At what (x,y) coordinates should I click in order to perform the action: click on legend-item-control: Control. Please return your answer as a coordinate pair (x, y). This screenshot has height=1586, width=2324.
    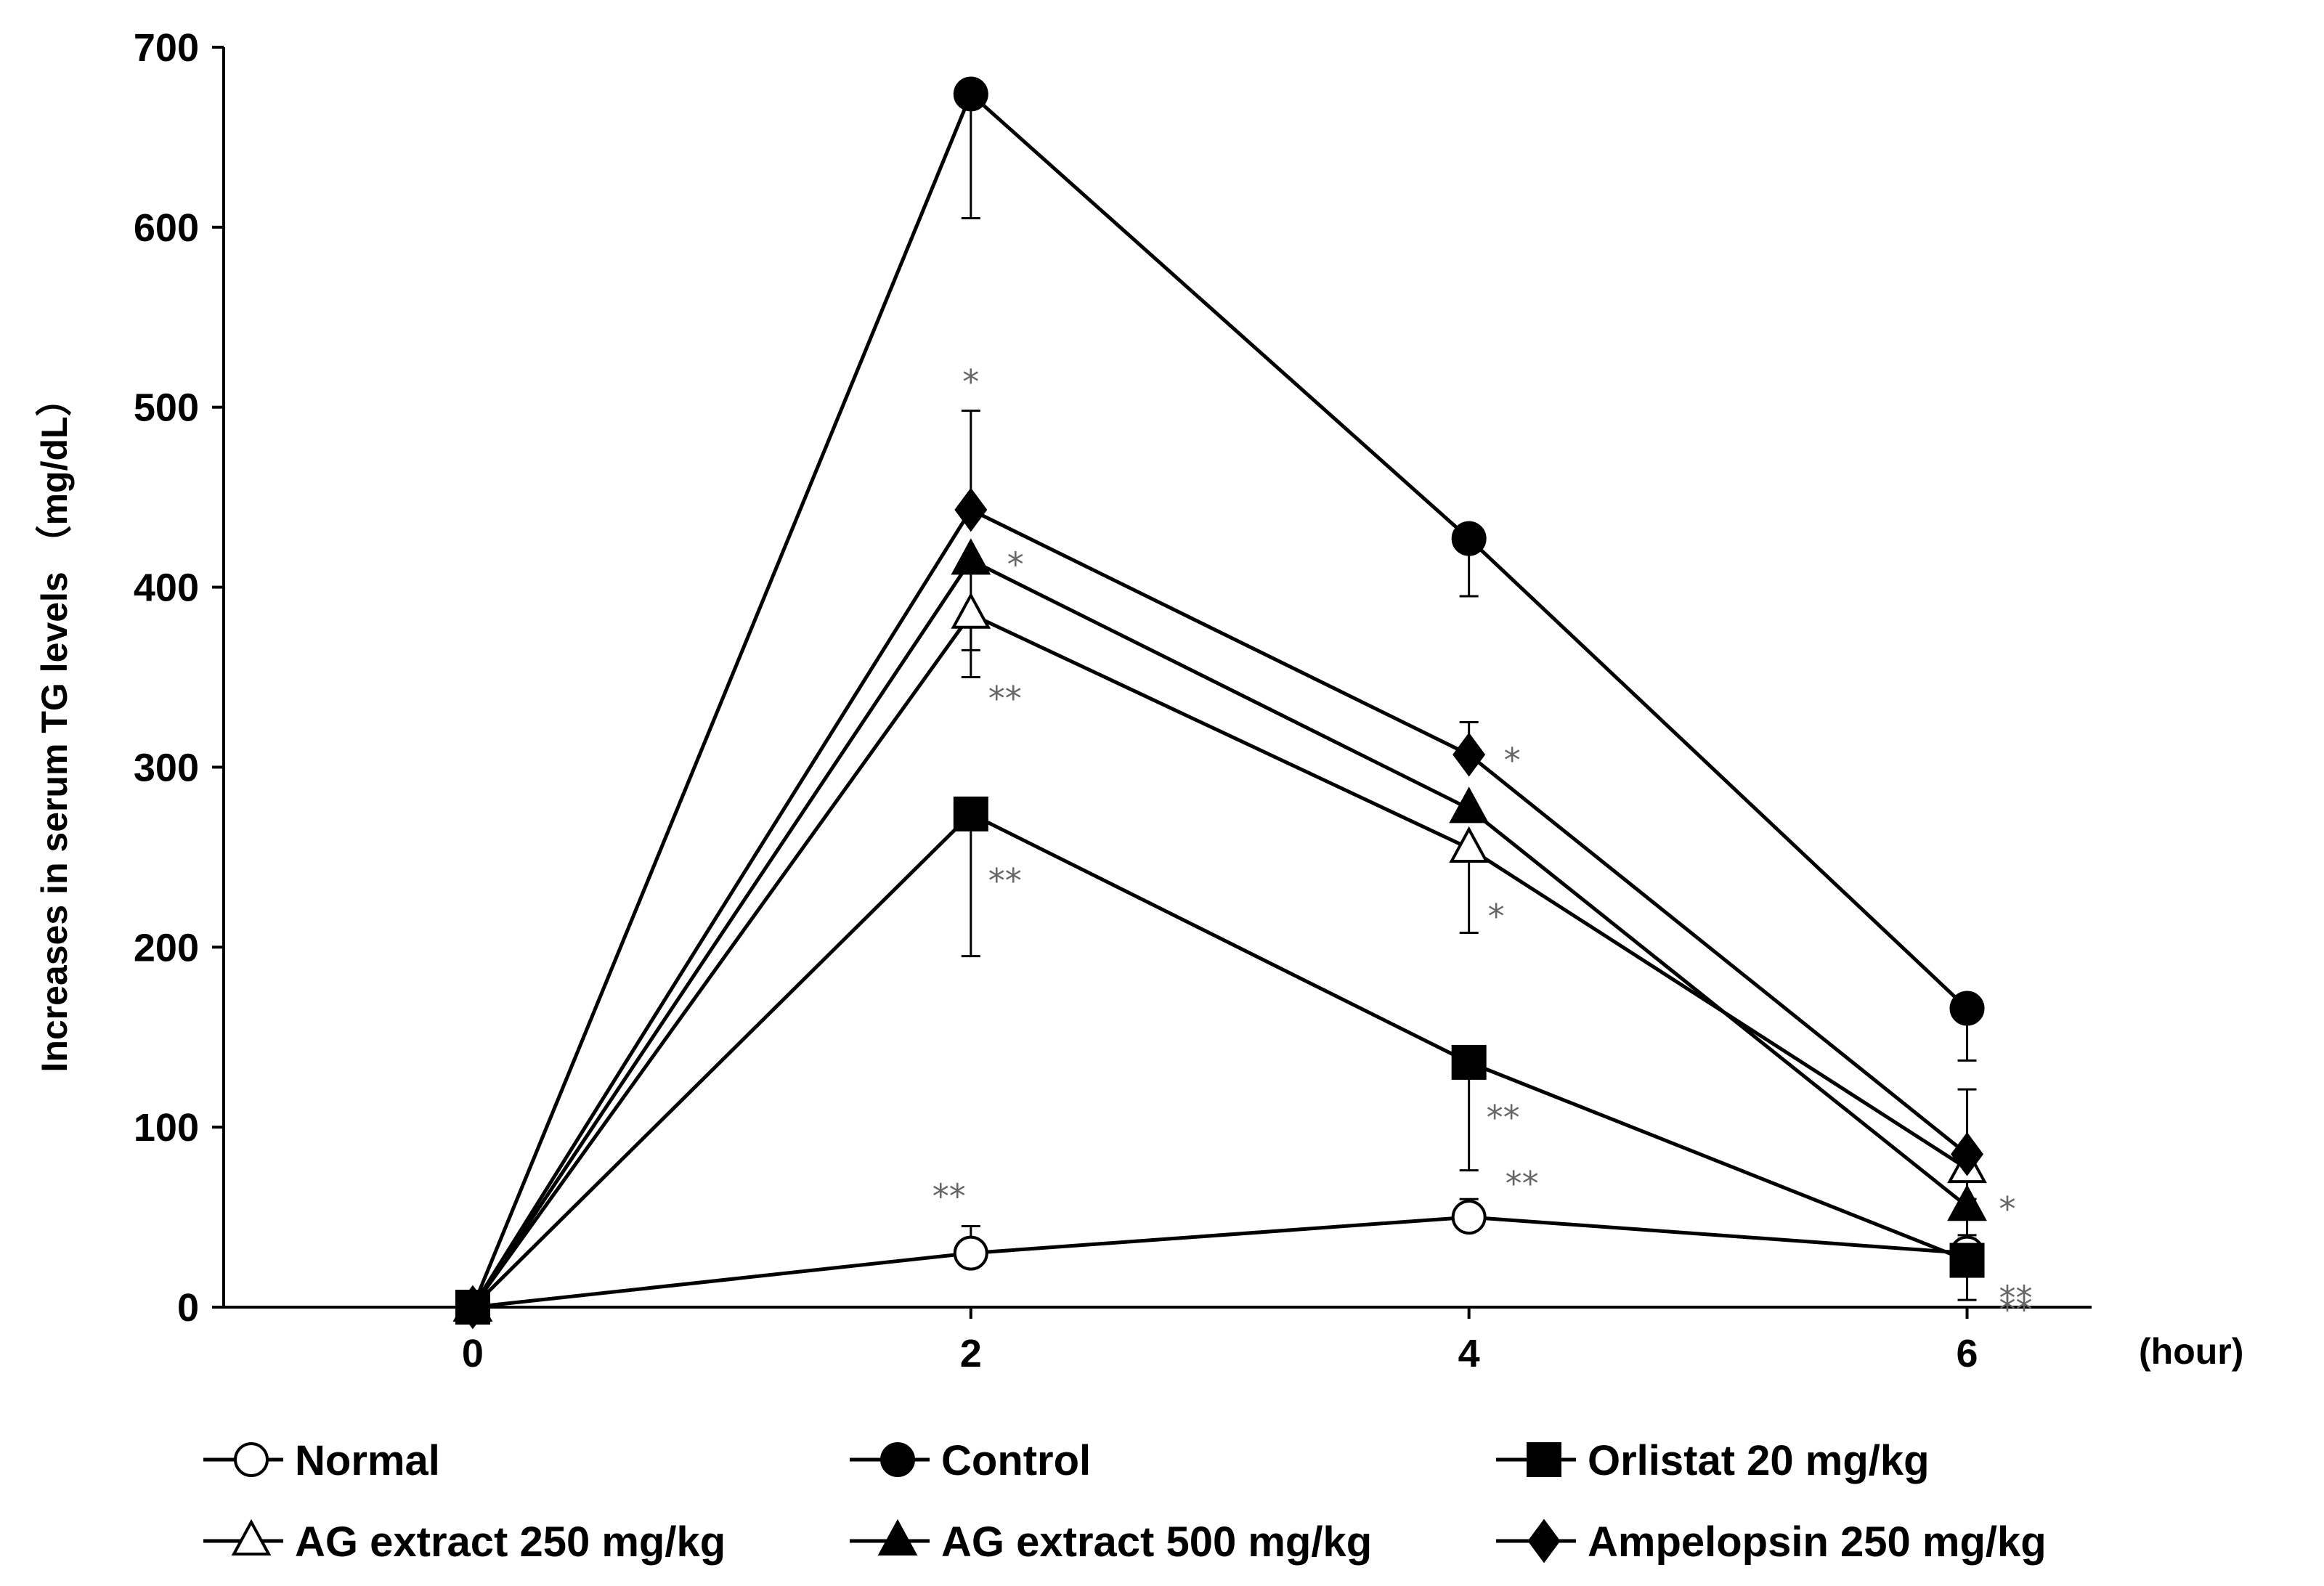
    Looking at the image, I should click on (970, 1460).